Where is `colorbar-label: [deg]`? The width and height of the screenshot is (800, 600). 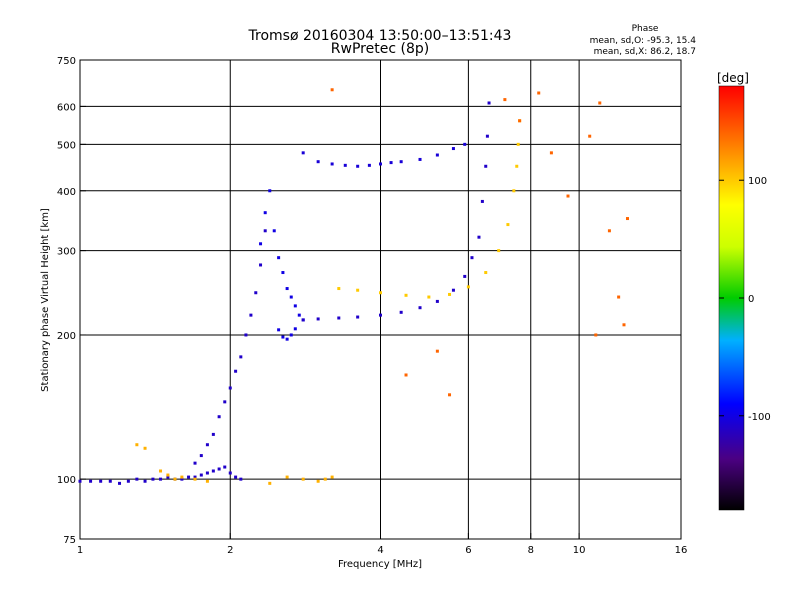
colorbar-label: [deg] is located at coordinates (733, 78).